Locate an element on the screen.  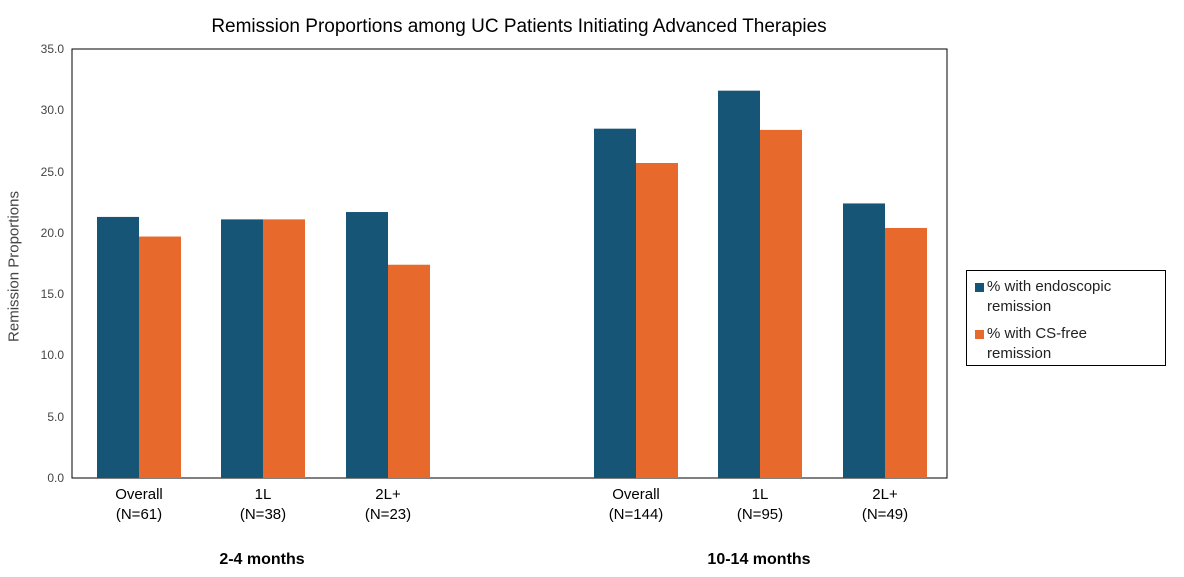
x-tick-label: 2L+ (N=23) is located at coordinates (388, 505).